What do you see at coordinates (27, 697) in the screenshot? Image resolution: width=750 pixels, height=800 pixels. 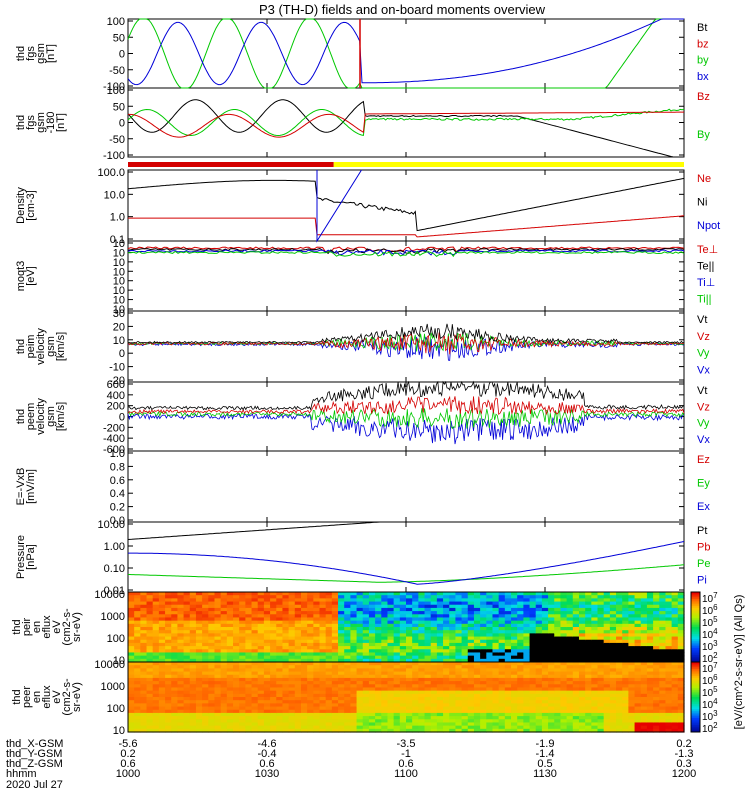 I see `y-axis-label: peer` at bounding box center [27, 697].